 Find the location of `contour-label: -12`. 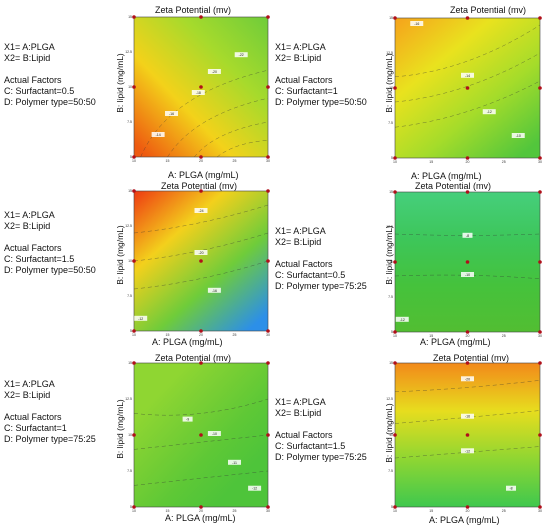

contour-label: -12 is located at coordinates (467, 451).